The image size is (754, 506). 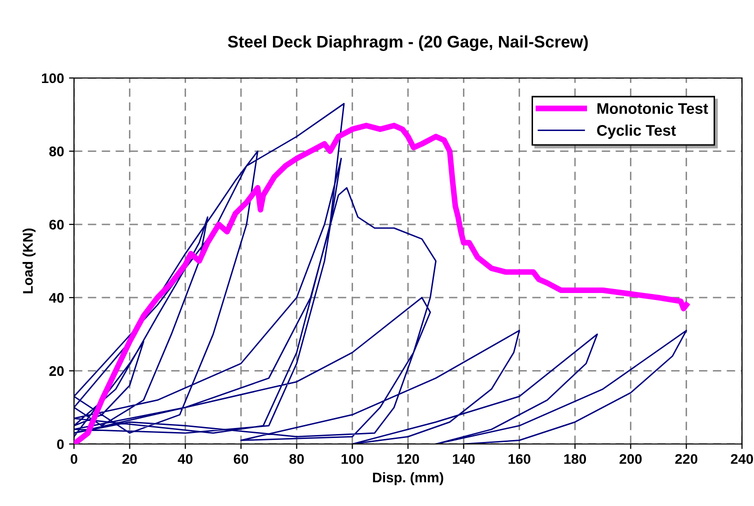 I want to click on x-tick-label: 120, so click(x=408, y=459).